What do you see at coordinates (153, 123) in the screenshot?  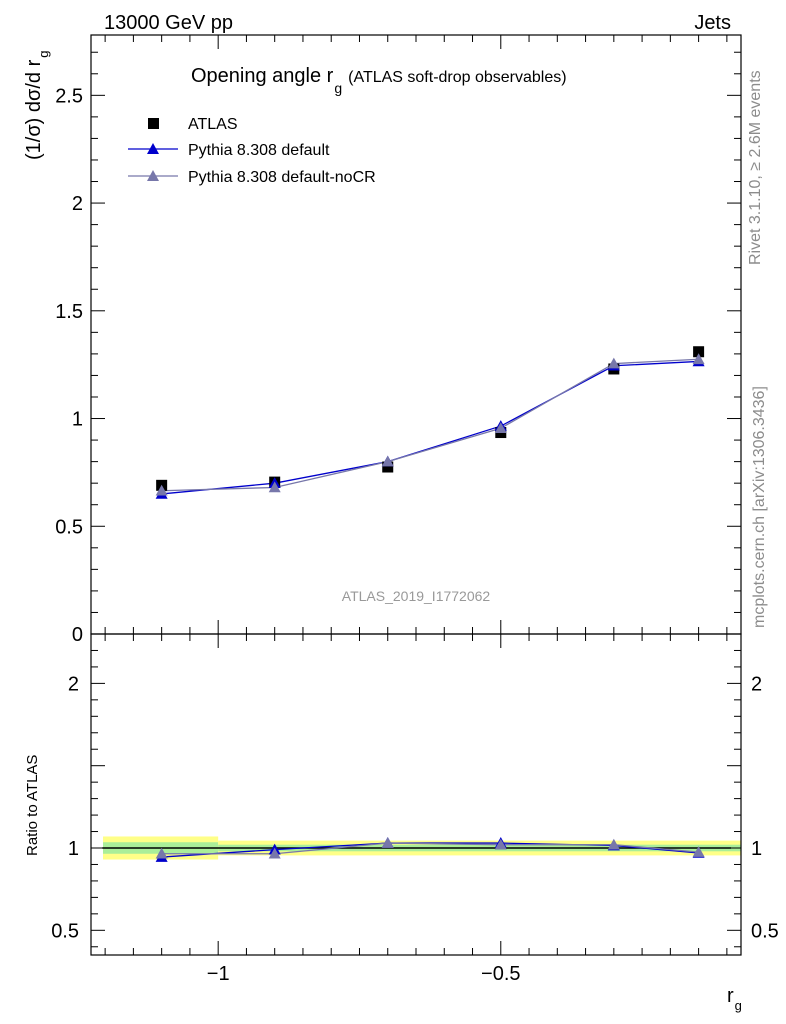 I see `legend-atlas-marker` at bounding box center [153, 123].